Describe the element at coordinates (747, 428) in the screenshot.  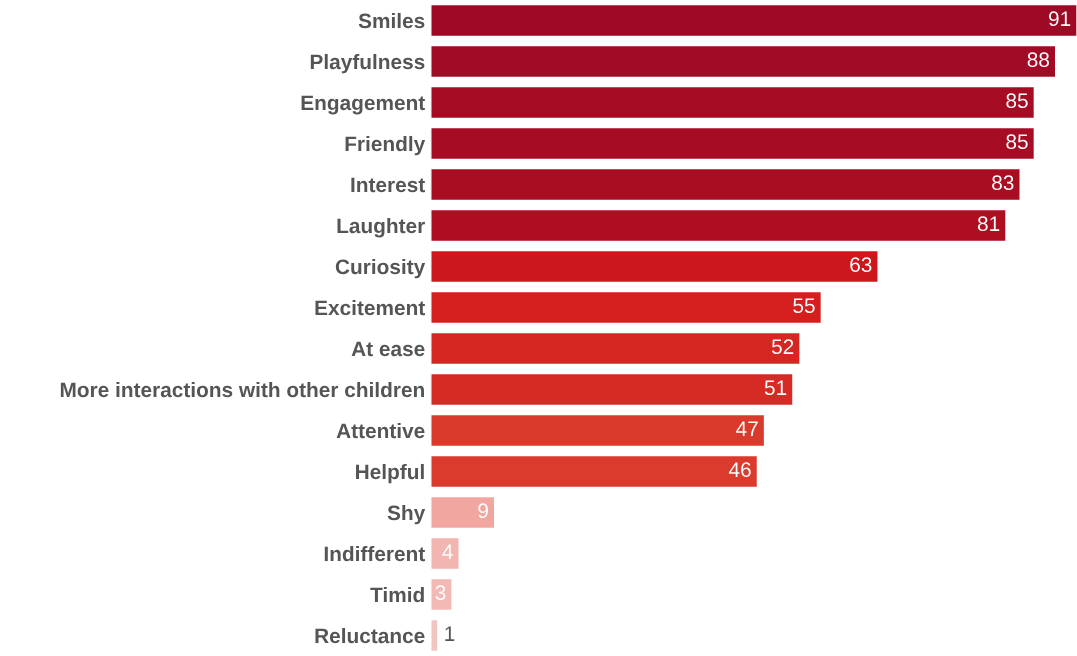
I see `data-label: 47` at that location.